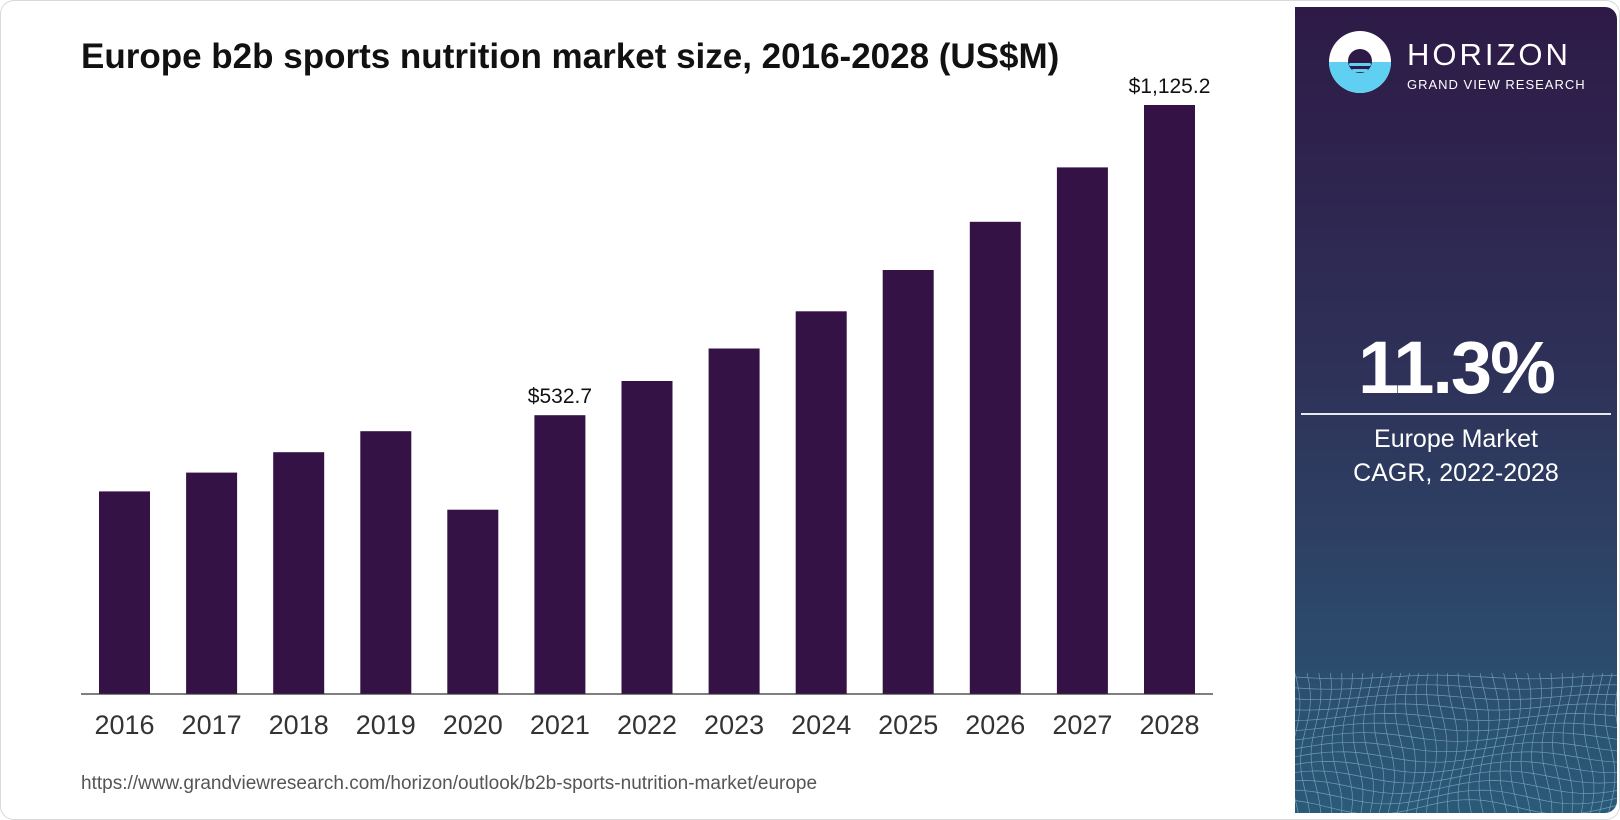 This screenshot has height=820, width=1620. What do you see at coordinates (473, 601) in the screenshot?
I see `bar-2020` at bounding box center [473, 601].